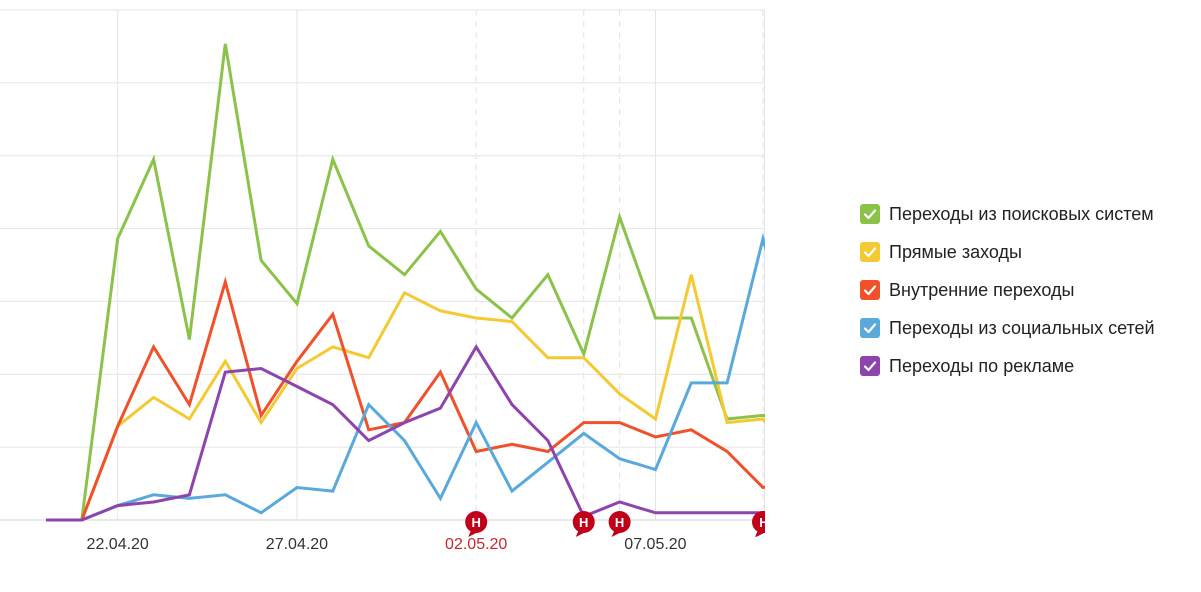  I want to click on legend-item-search: Переходы из поисковых систем, so click(1007, 214).